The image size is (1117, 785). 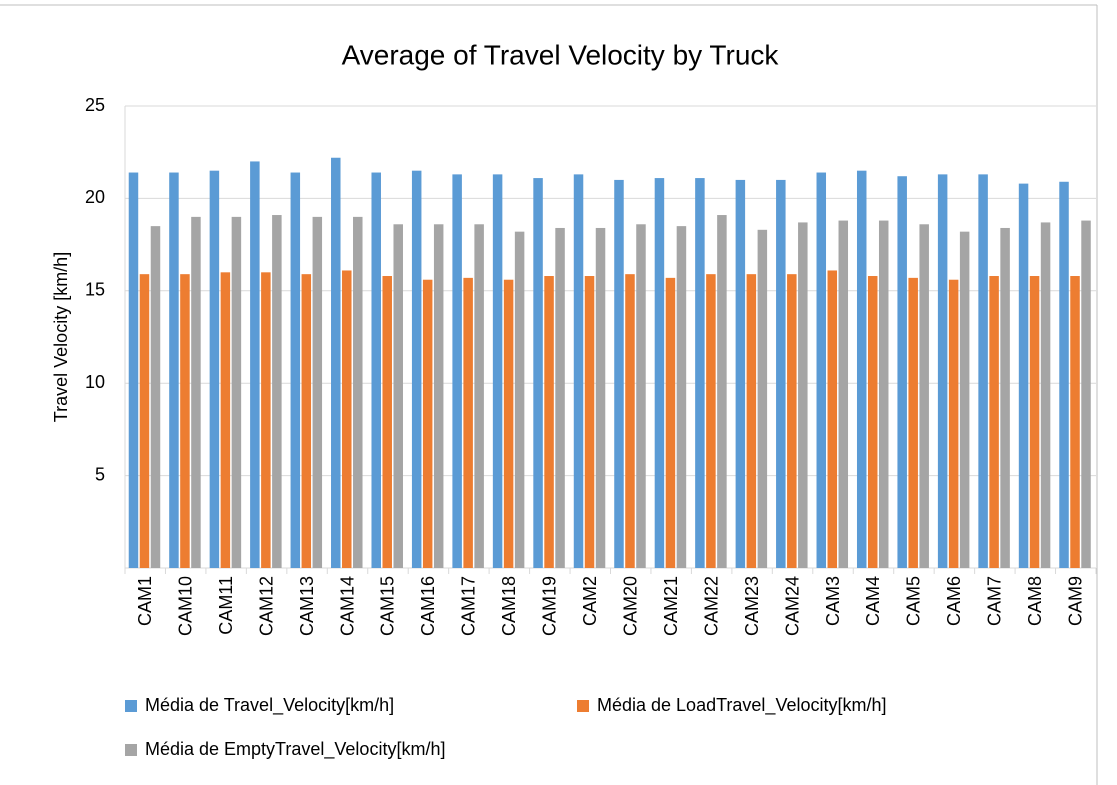 I want to click on x-tick-label: CAM17, so click(x=469, y=606).